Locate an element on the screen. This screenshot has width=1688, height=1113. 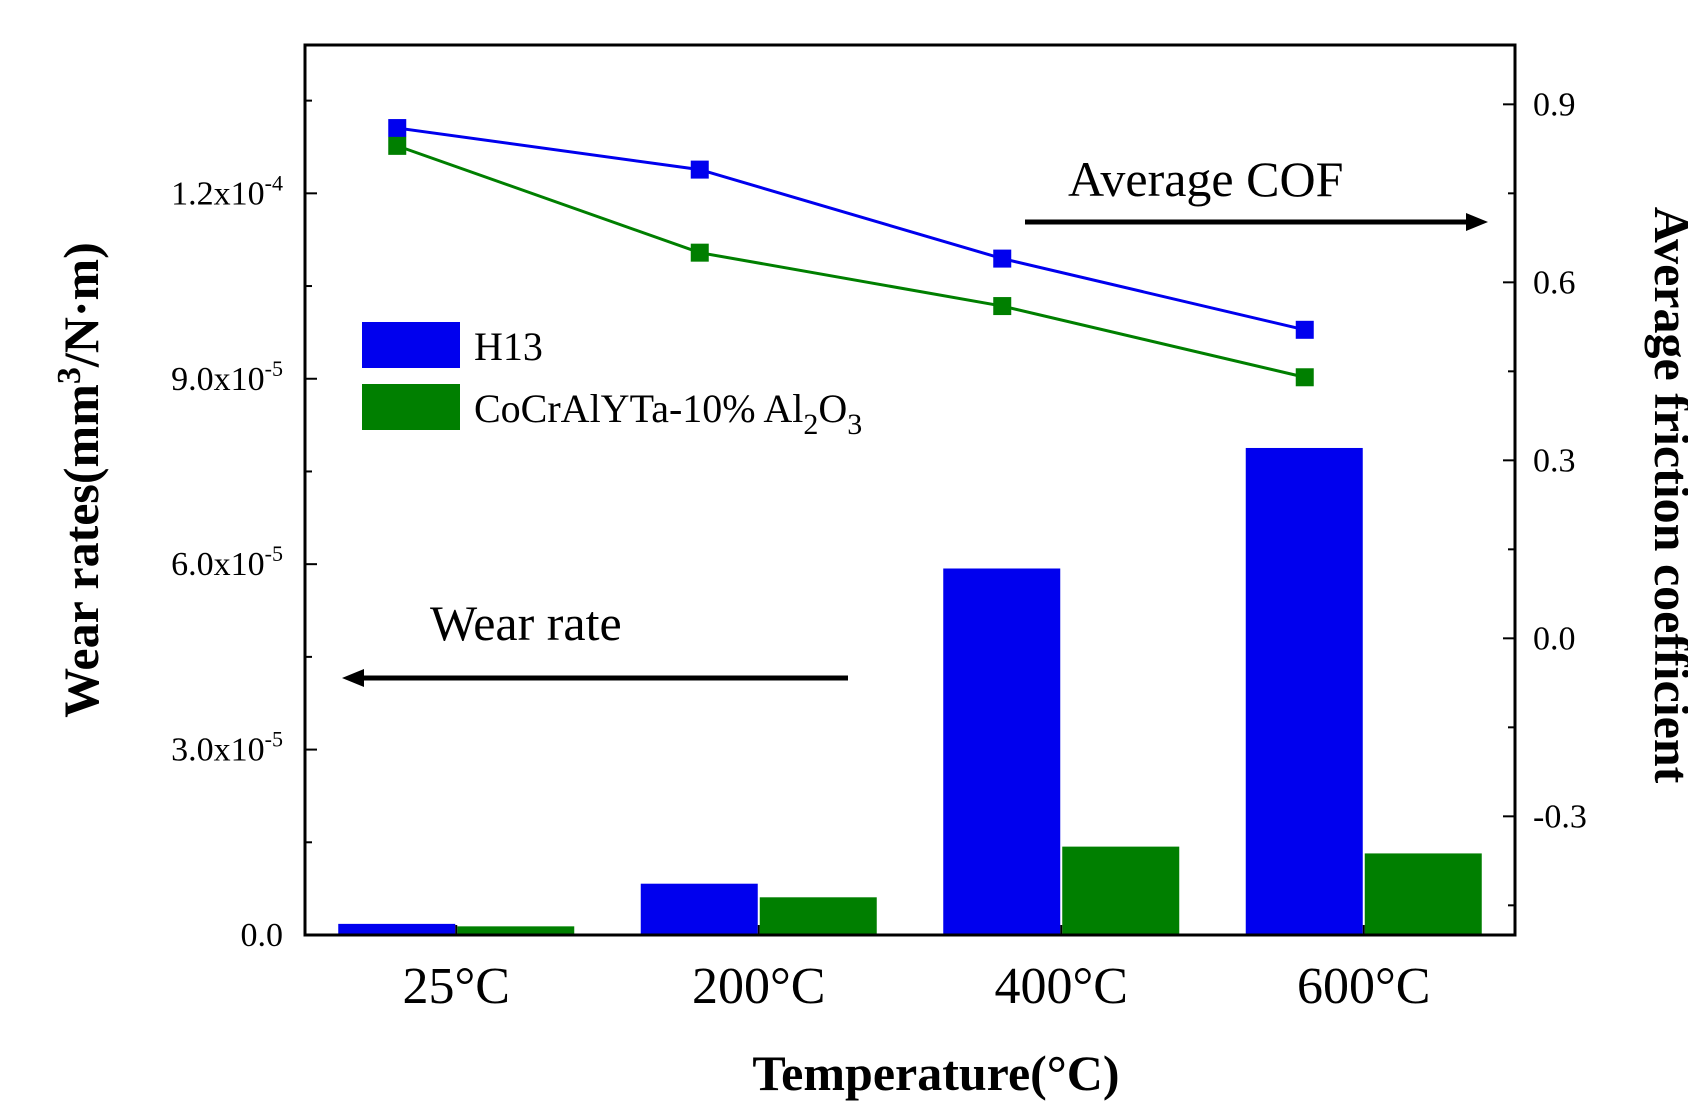
y-left-axis-title-rest: /N·m) is located at coordinates (81, 305).